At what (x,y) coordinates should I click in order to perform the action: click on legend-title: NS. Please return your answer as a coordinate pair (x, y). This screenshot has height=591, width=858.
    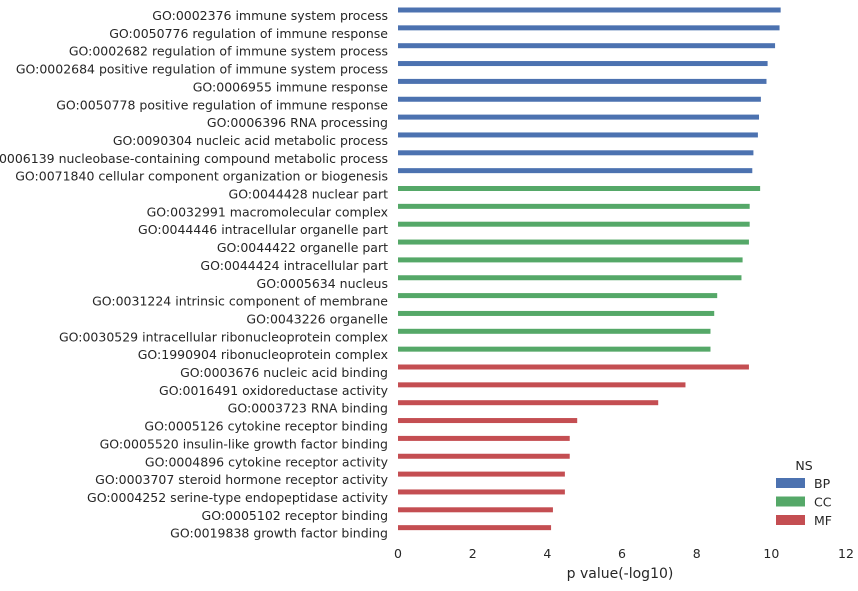
    Looking at the image, I should click on (803, 465).